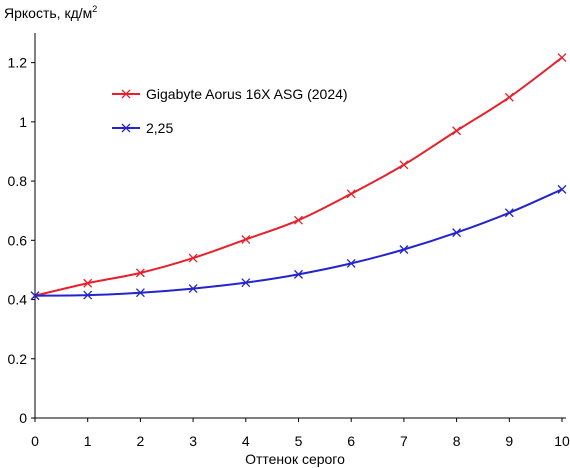 The height and width of the screenshot is (468, 570). Describe the element at coordinates (18, 181) in the screenshot. I see `y-tick-label: 0.8` at that location.